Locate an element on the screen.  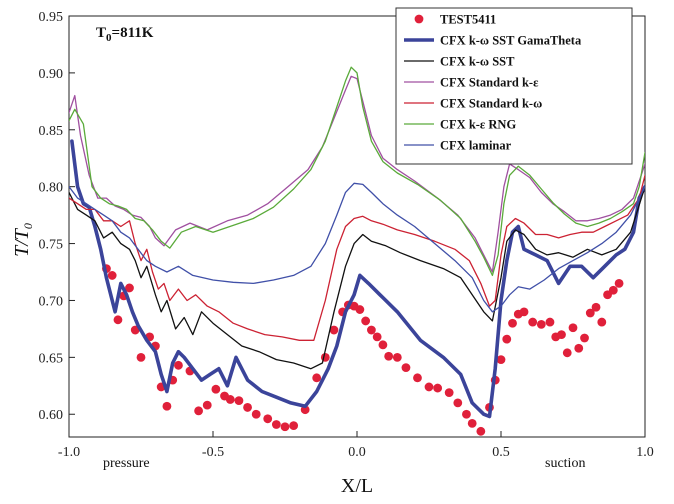
x-tick-label: 0.0 is located at coordinates (357, 452).